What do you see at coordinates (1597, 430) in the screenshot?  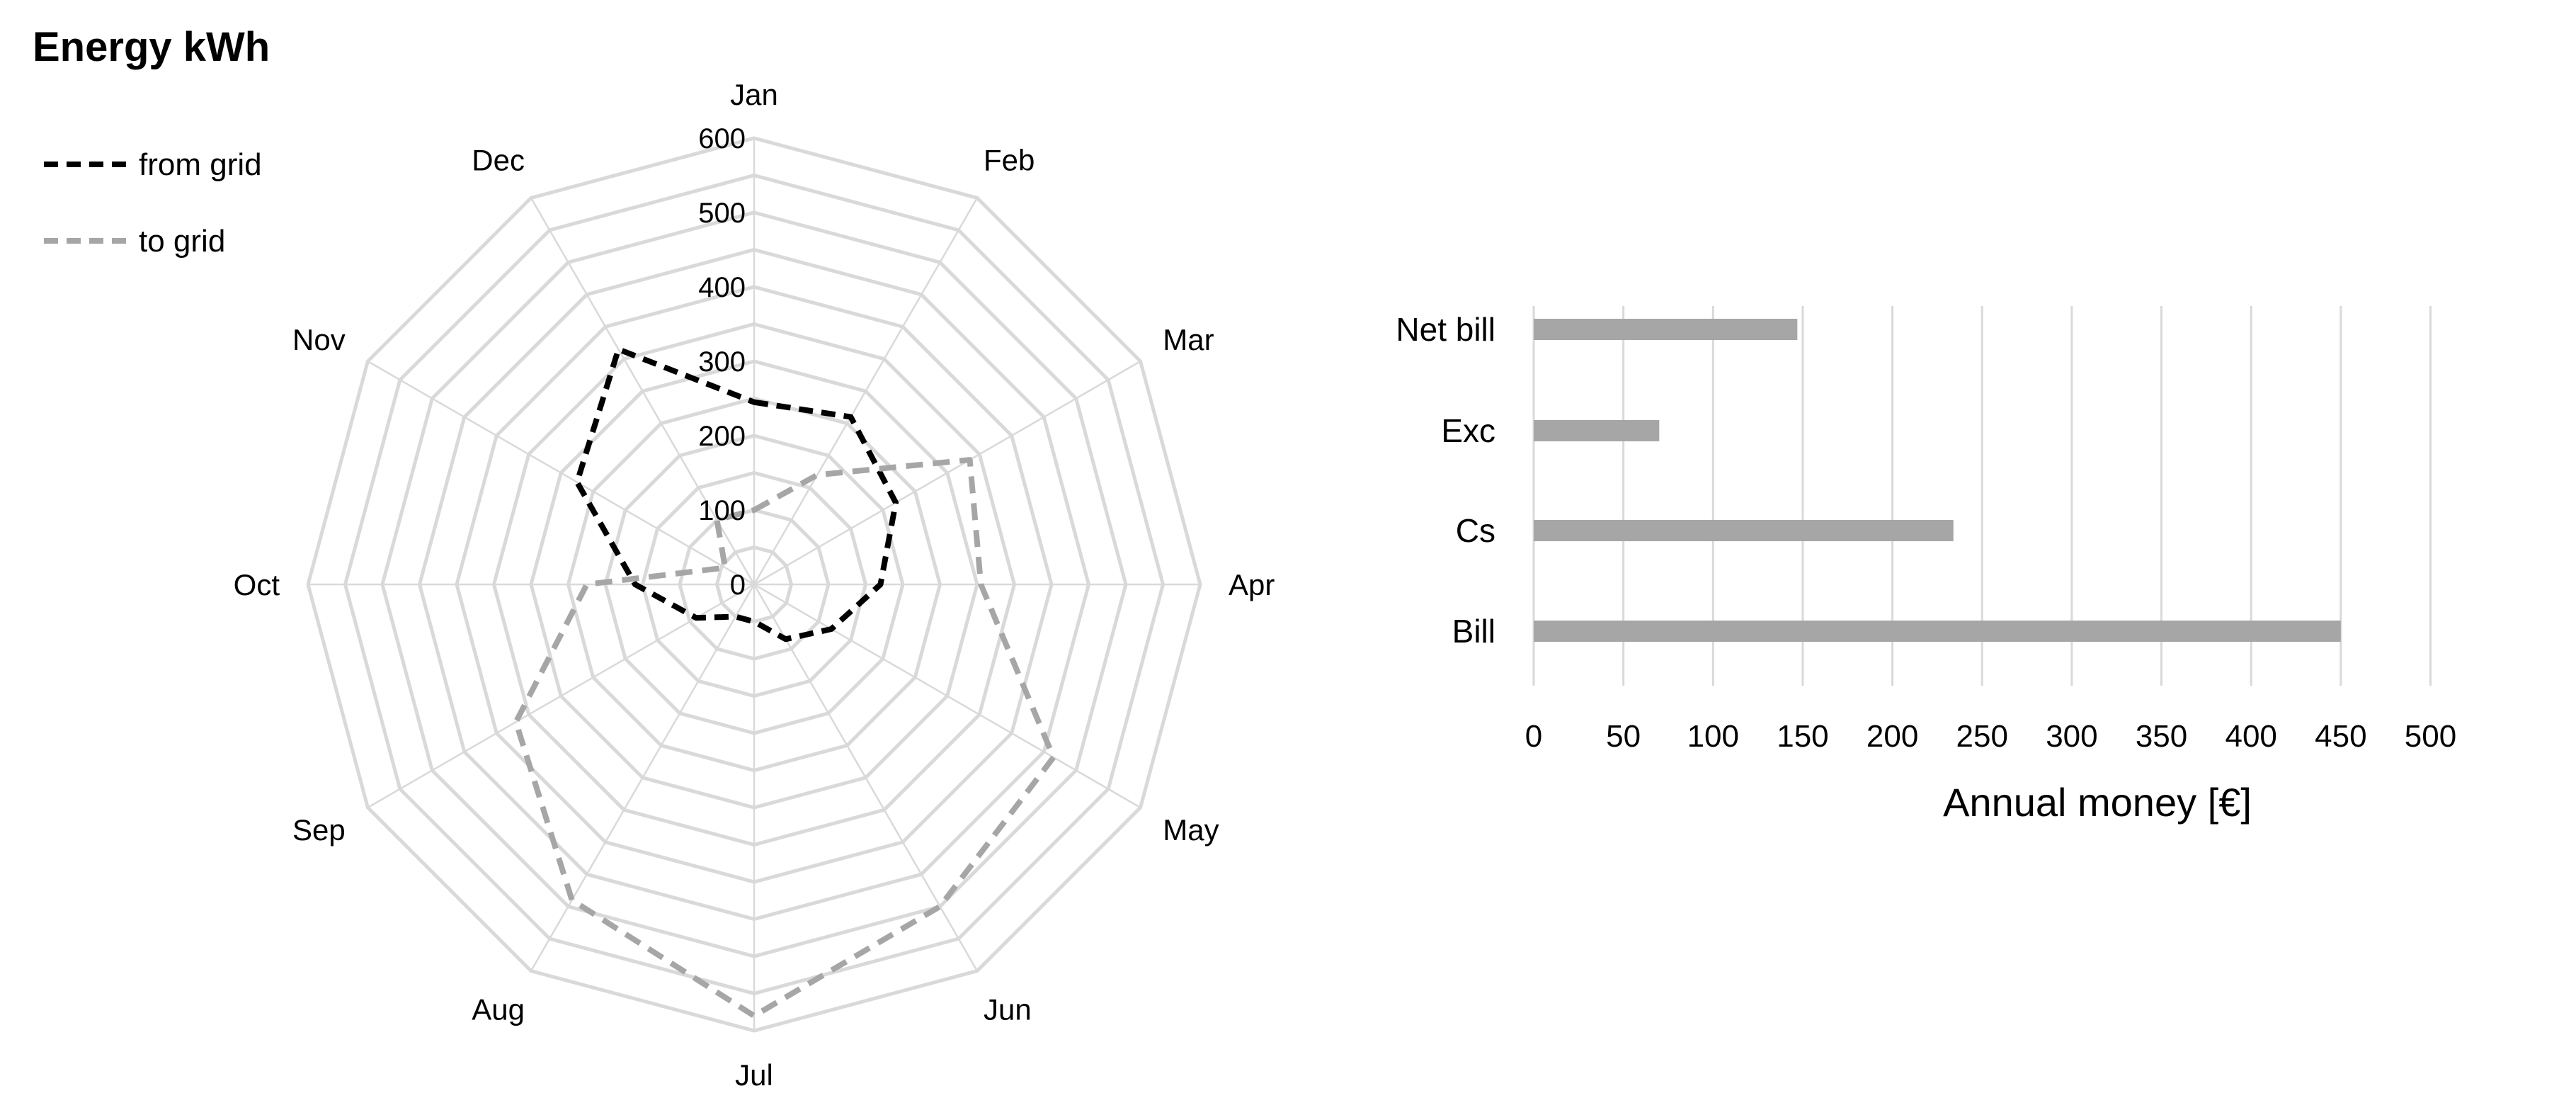 I see `bar-exc` at bounding box center [1597, 430].